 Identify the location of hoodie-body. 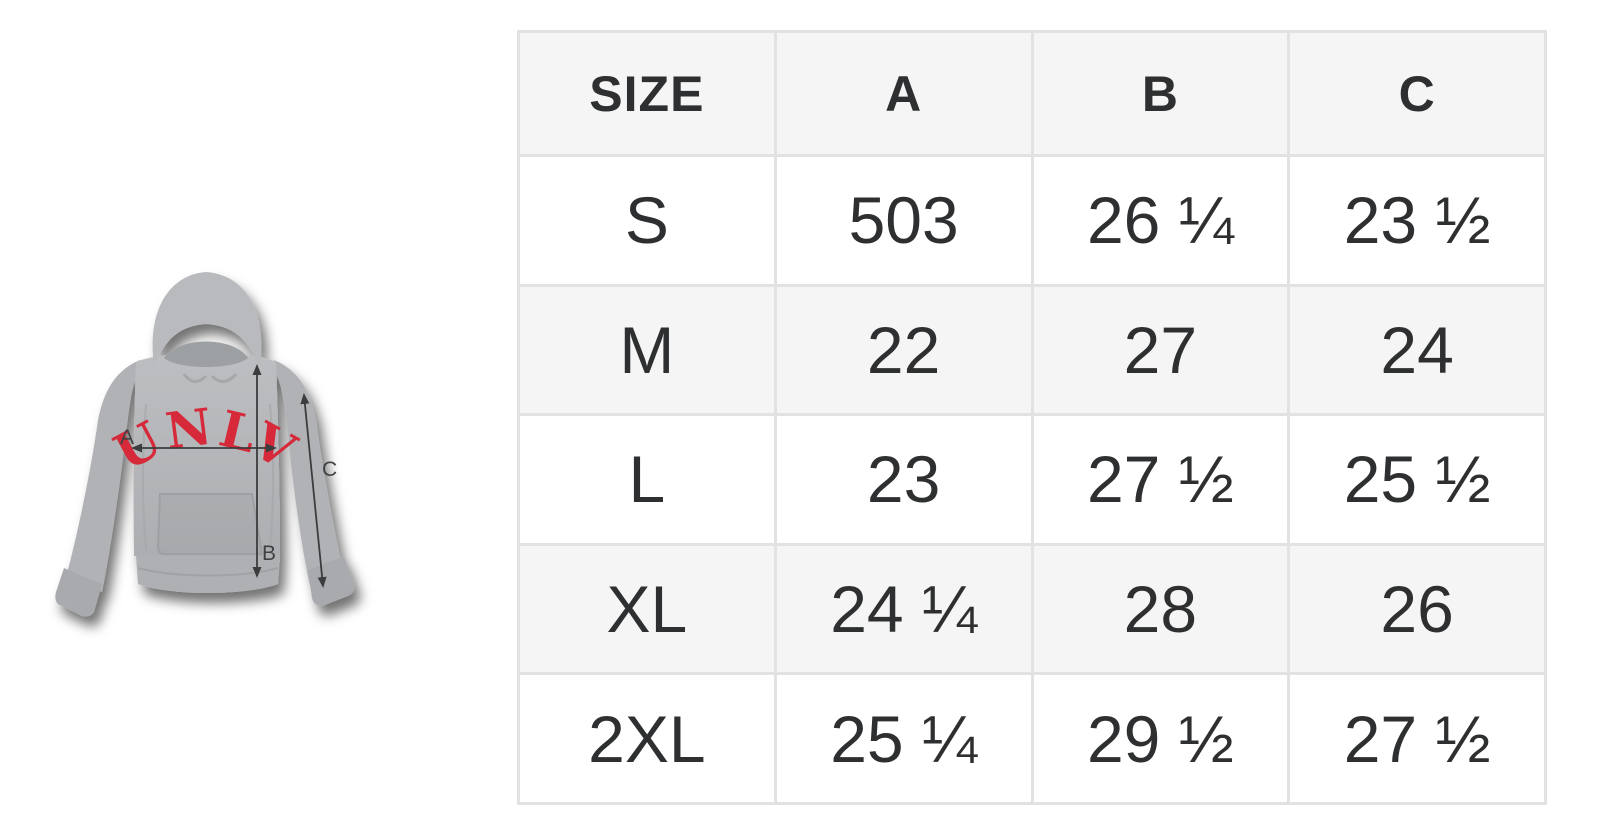
(206, 454).